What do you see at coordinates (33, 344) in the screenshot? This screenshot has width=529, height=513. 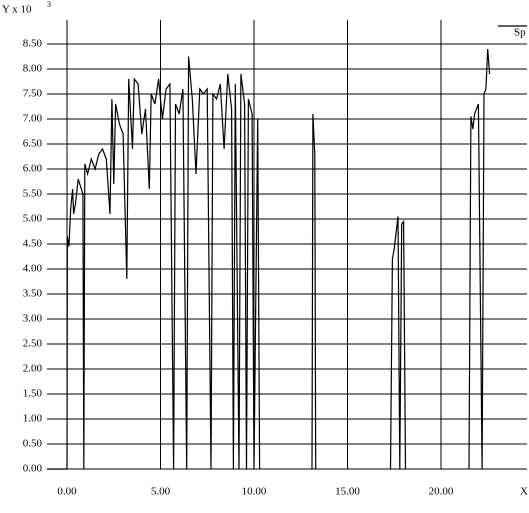 I see `y-tick-label: 2.50` at bounding box center [33, 344].